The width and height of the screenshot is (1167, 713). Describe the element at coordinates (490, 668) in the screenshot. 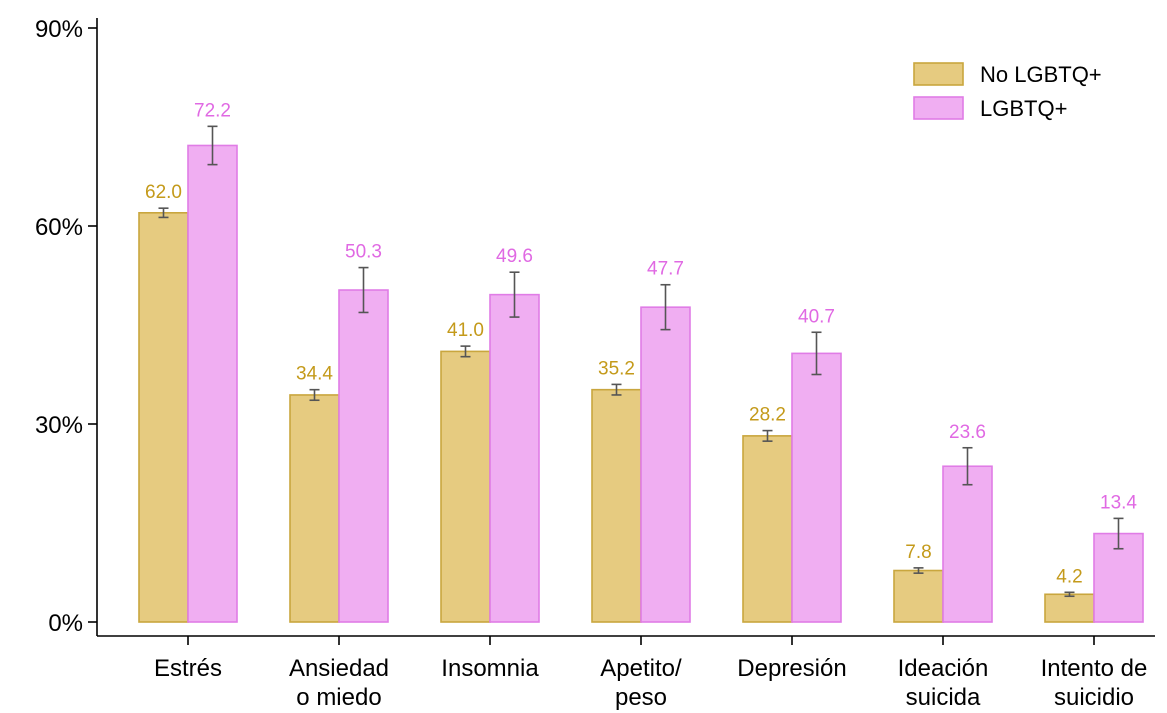

I see `x-category-label: Insomnia` at that location.